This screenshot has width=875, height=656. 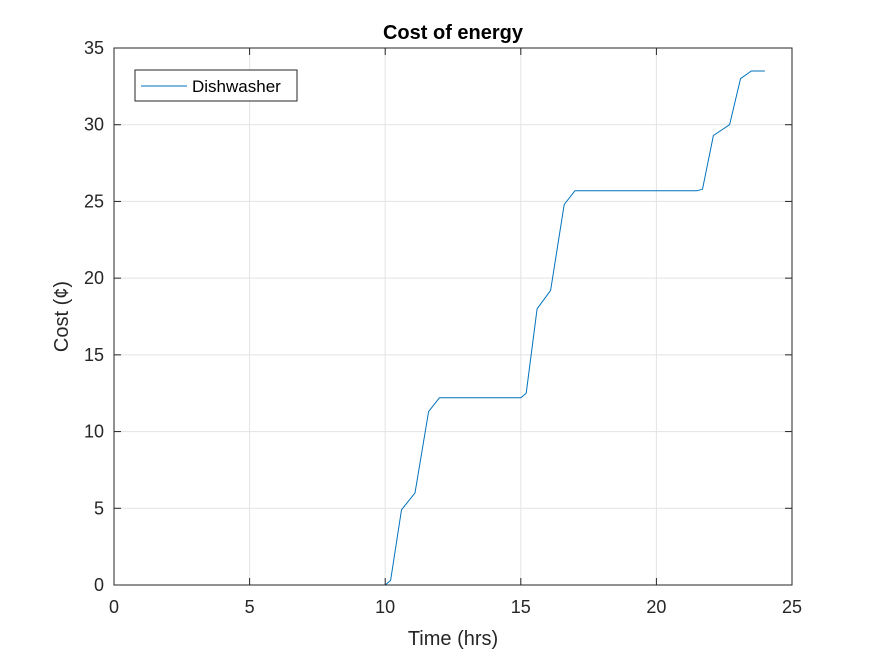 What do you see at coordinates (453, 33) in the screenshot?
I see `chart-title: Cost of energy` at bounding box center [453, 33].